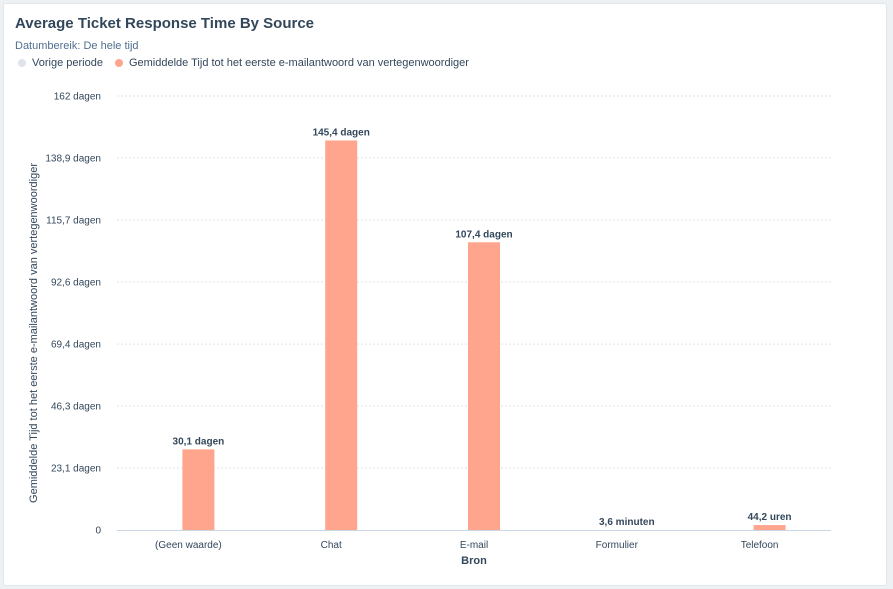 This screenshot has height=589, width=893. I want to click on legend-item-previous-period: Vorige periode, so click(60, 63).